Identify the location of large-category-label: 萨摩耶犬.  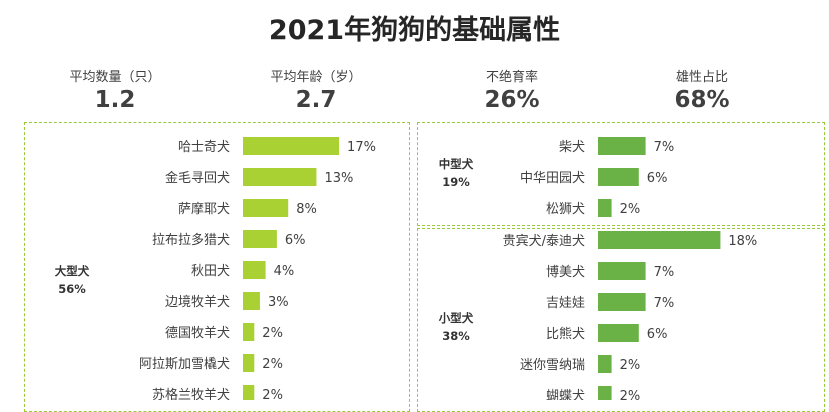
(204, 209).